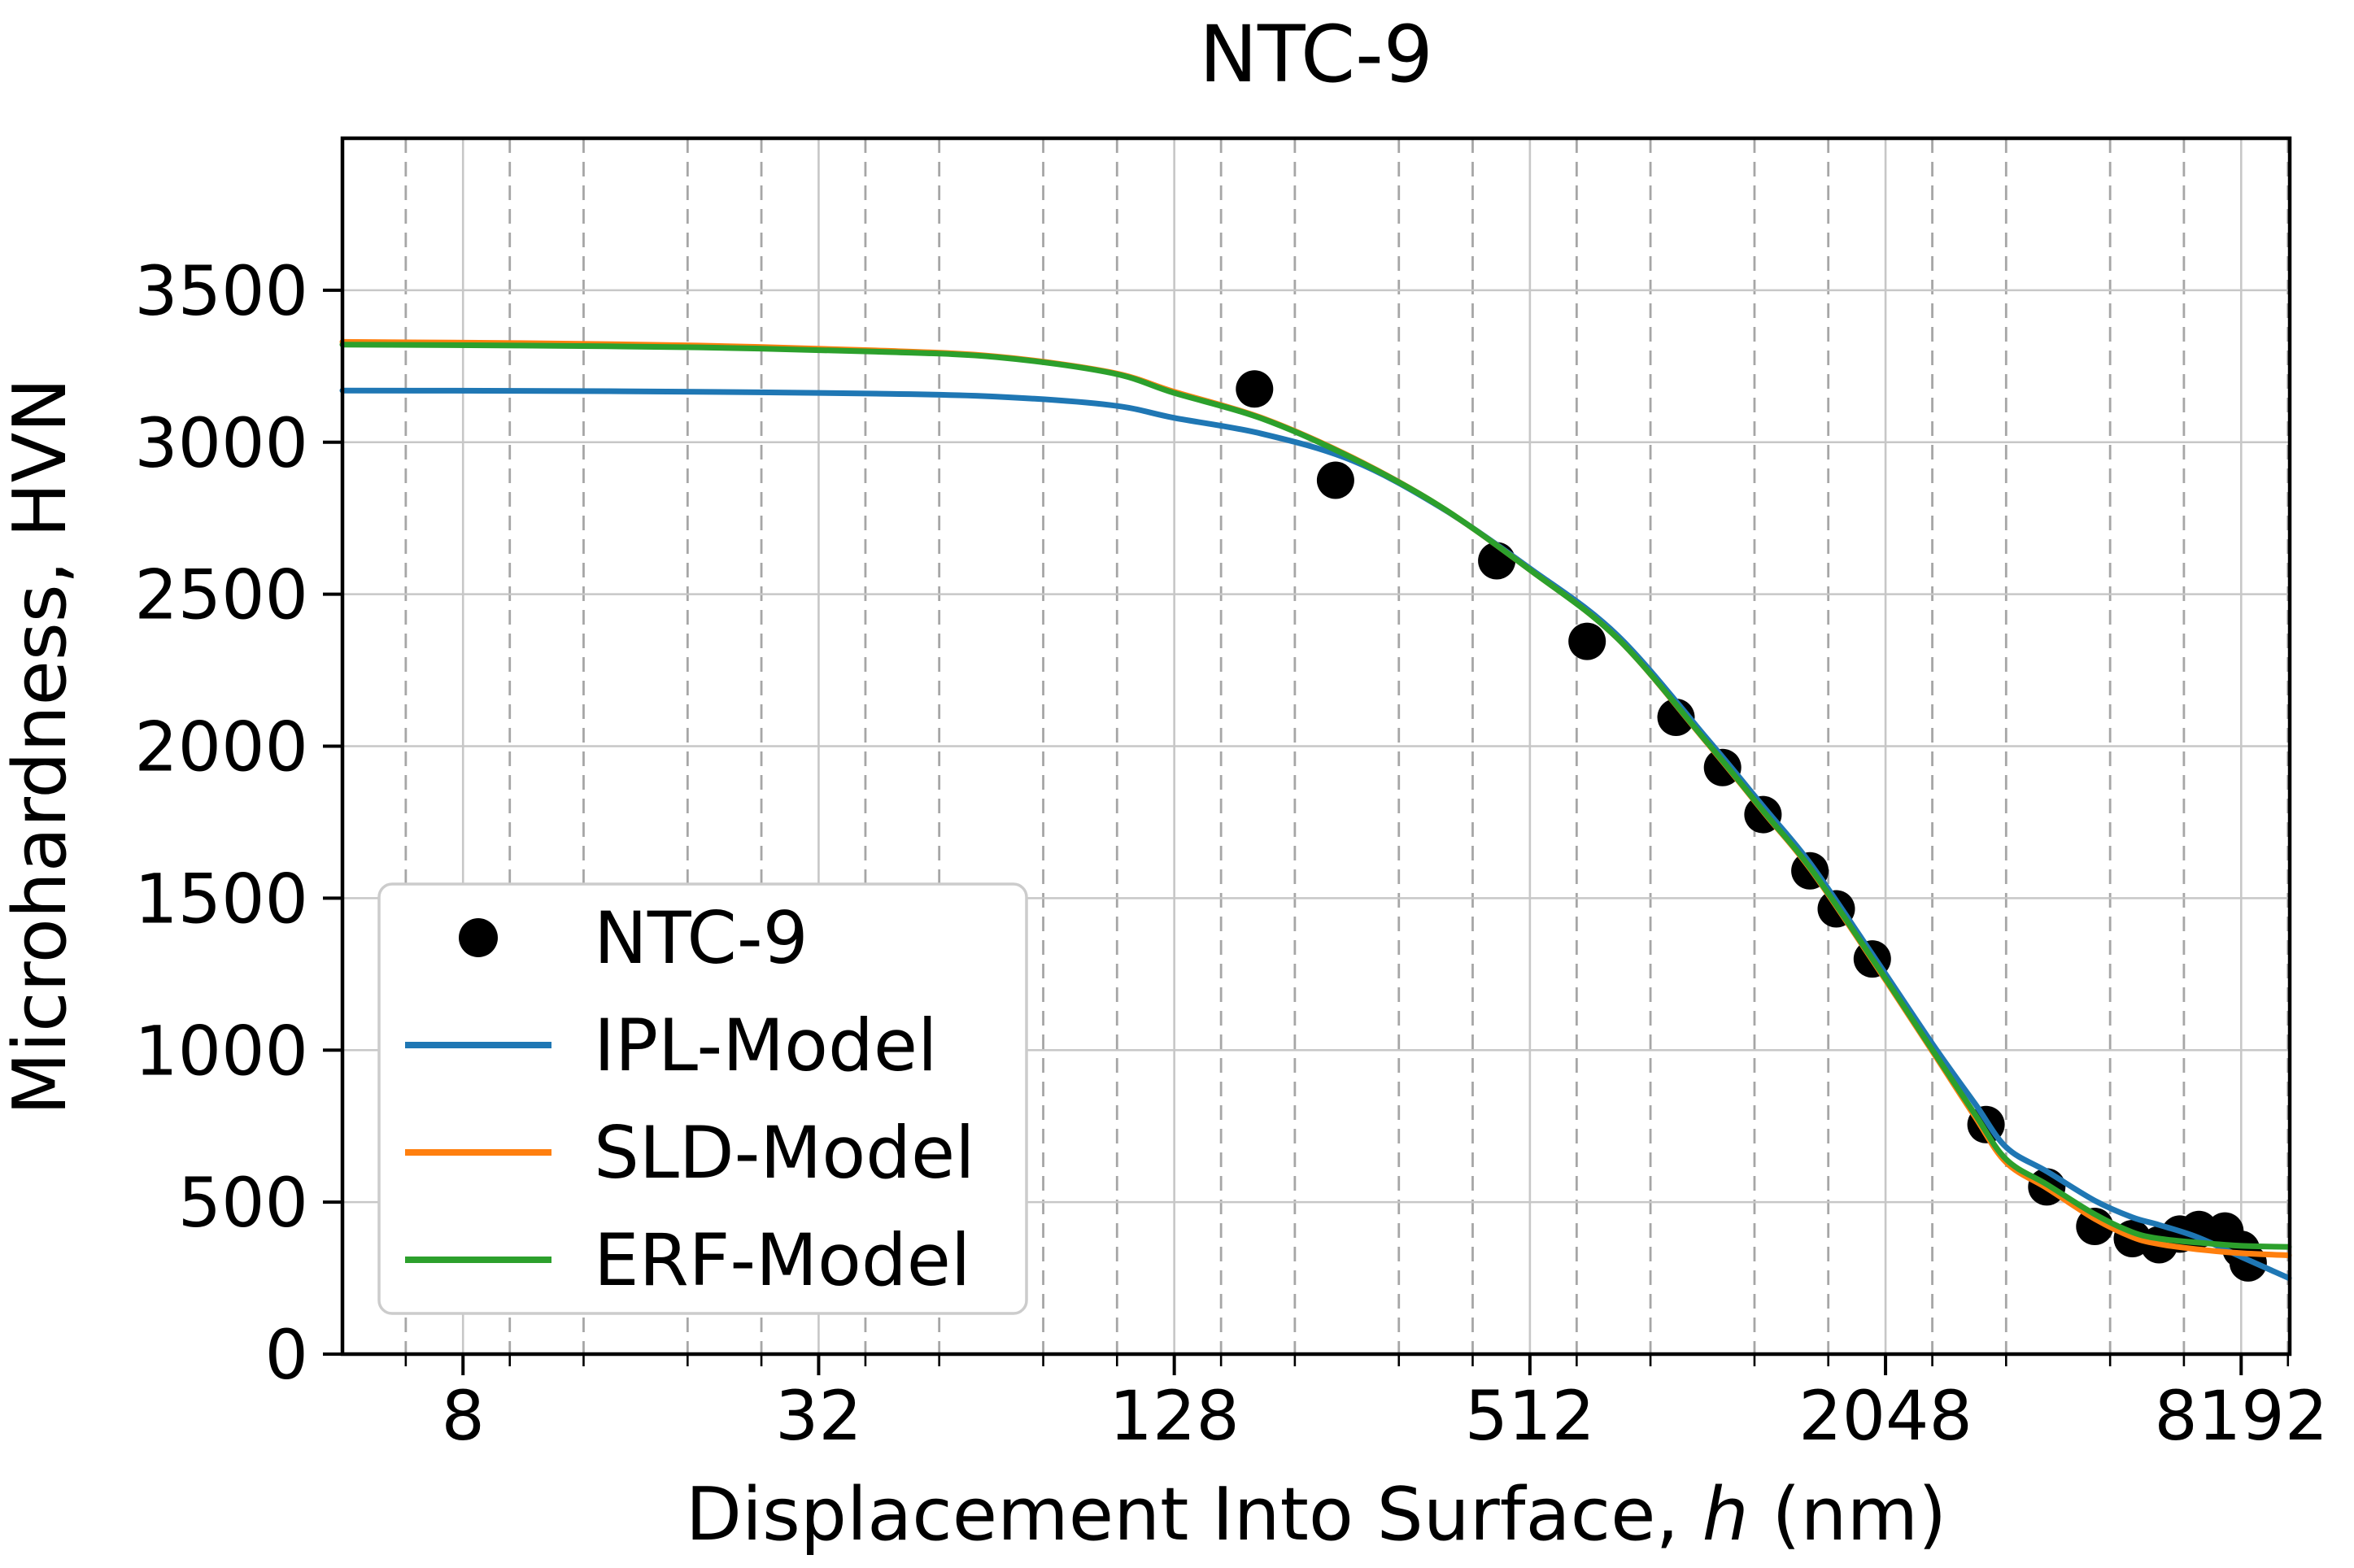 The width and height of the screenshot is (2354, 1568). What do you see at coordinates (1530, 1416) in the screenshot?
I see `x-tick-label: 512` at bounding box center [1530, 1416].